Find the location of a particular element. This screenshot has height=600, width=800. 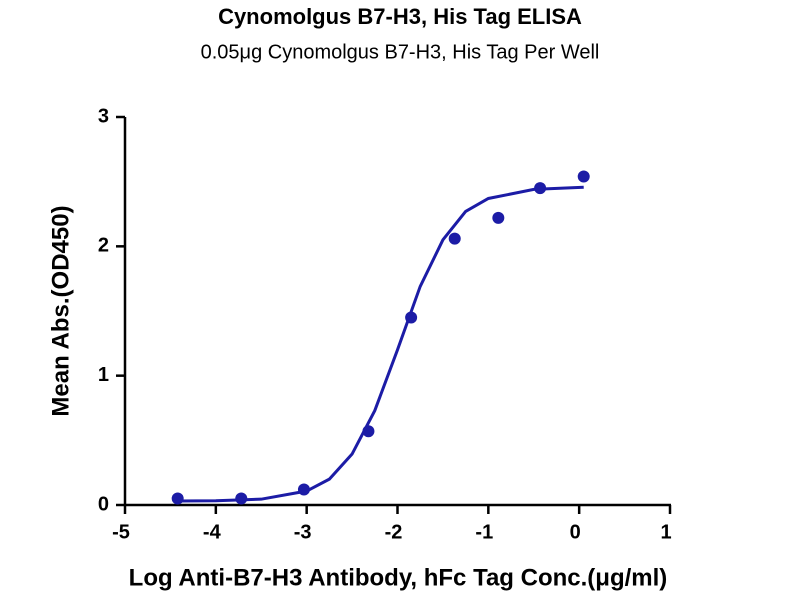

y-tick-label: 3 is located at coordinates (103, 116).